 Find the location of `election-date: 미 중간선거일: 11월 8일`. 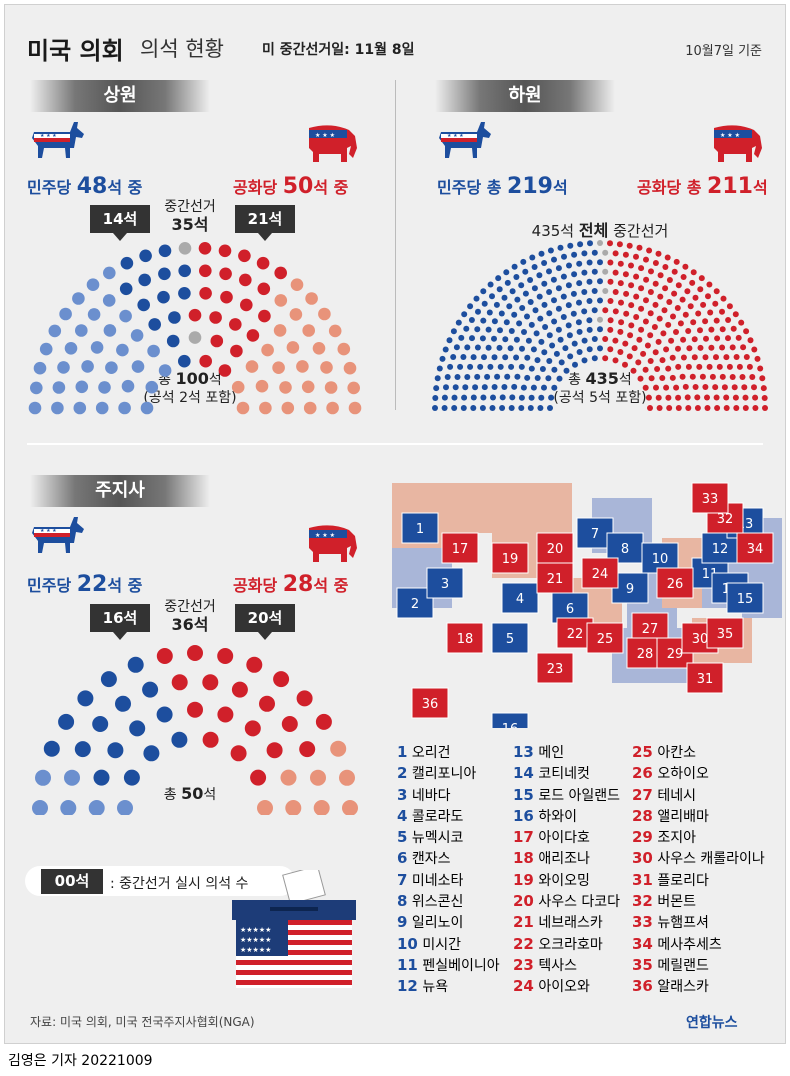

election-date: 미 중간선거일: 11월 8일 is located at coordinates (338, 50).